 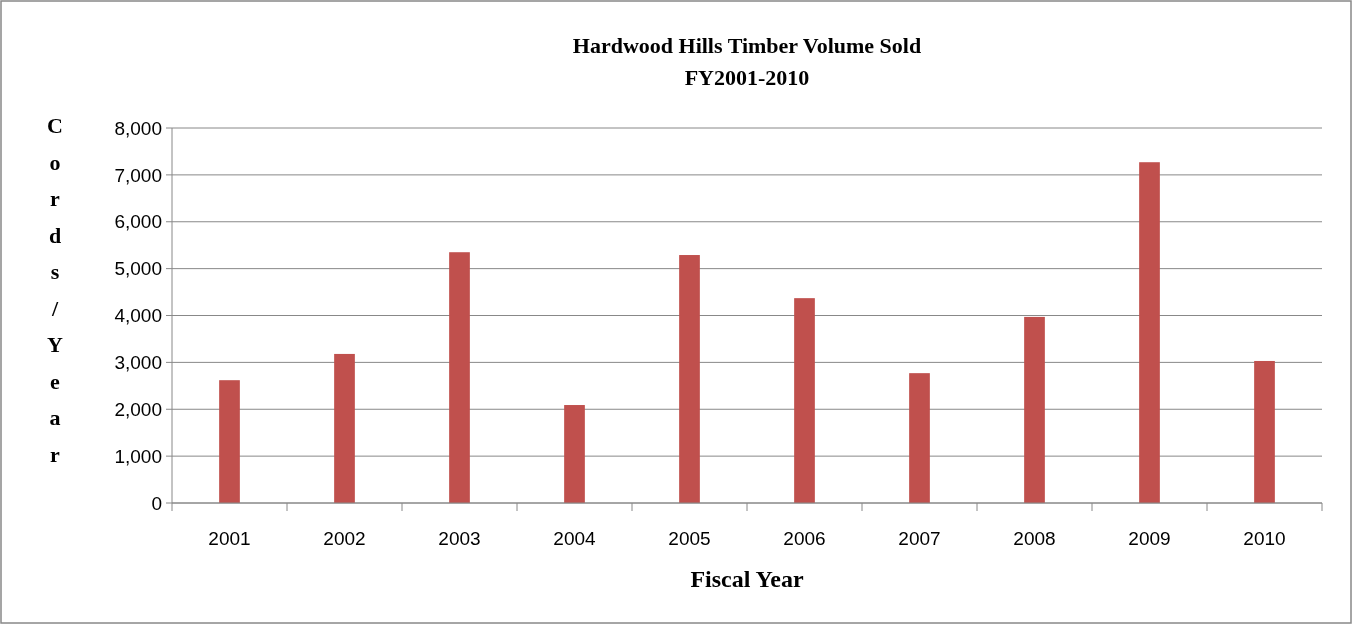 What do you see at coordinates (747, 579) in the screenshot?
I see `x-axis-title: Fiscal Year` at bounding box center [747, 579].